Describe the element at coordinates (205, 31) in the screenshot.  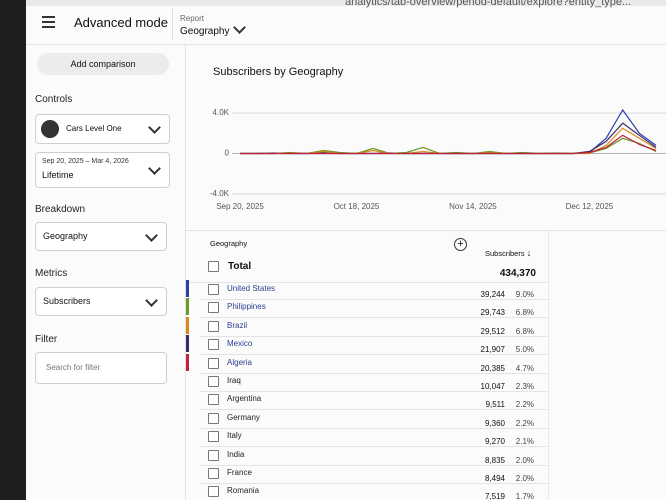
I see `report-value: Geography` at that location.